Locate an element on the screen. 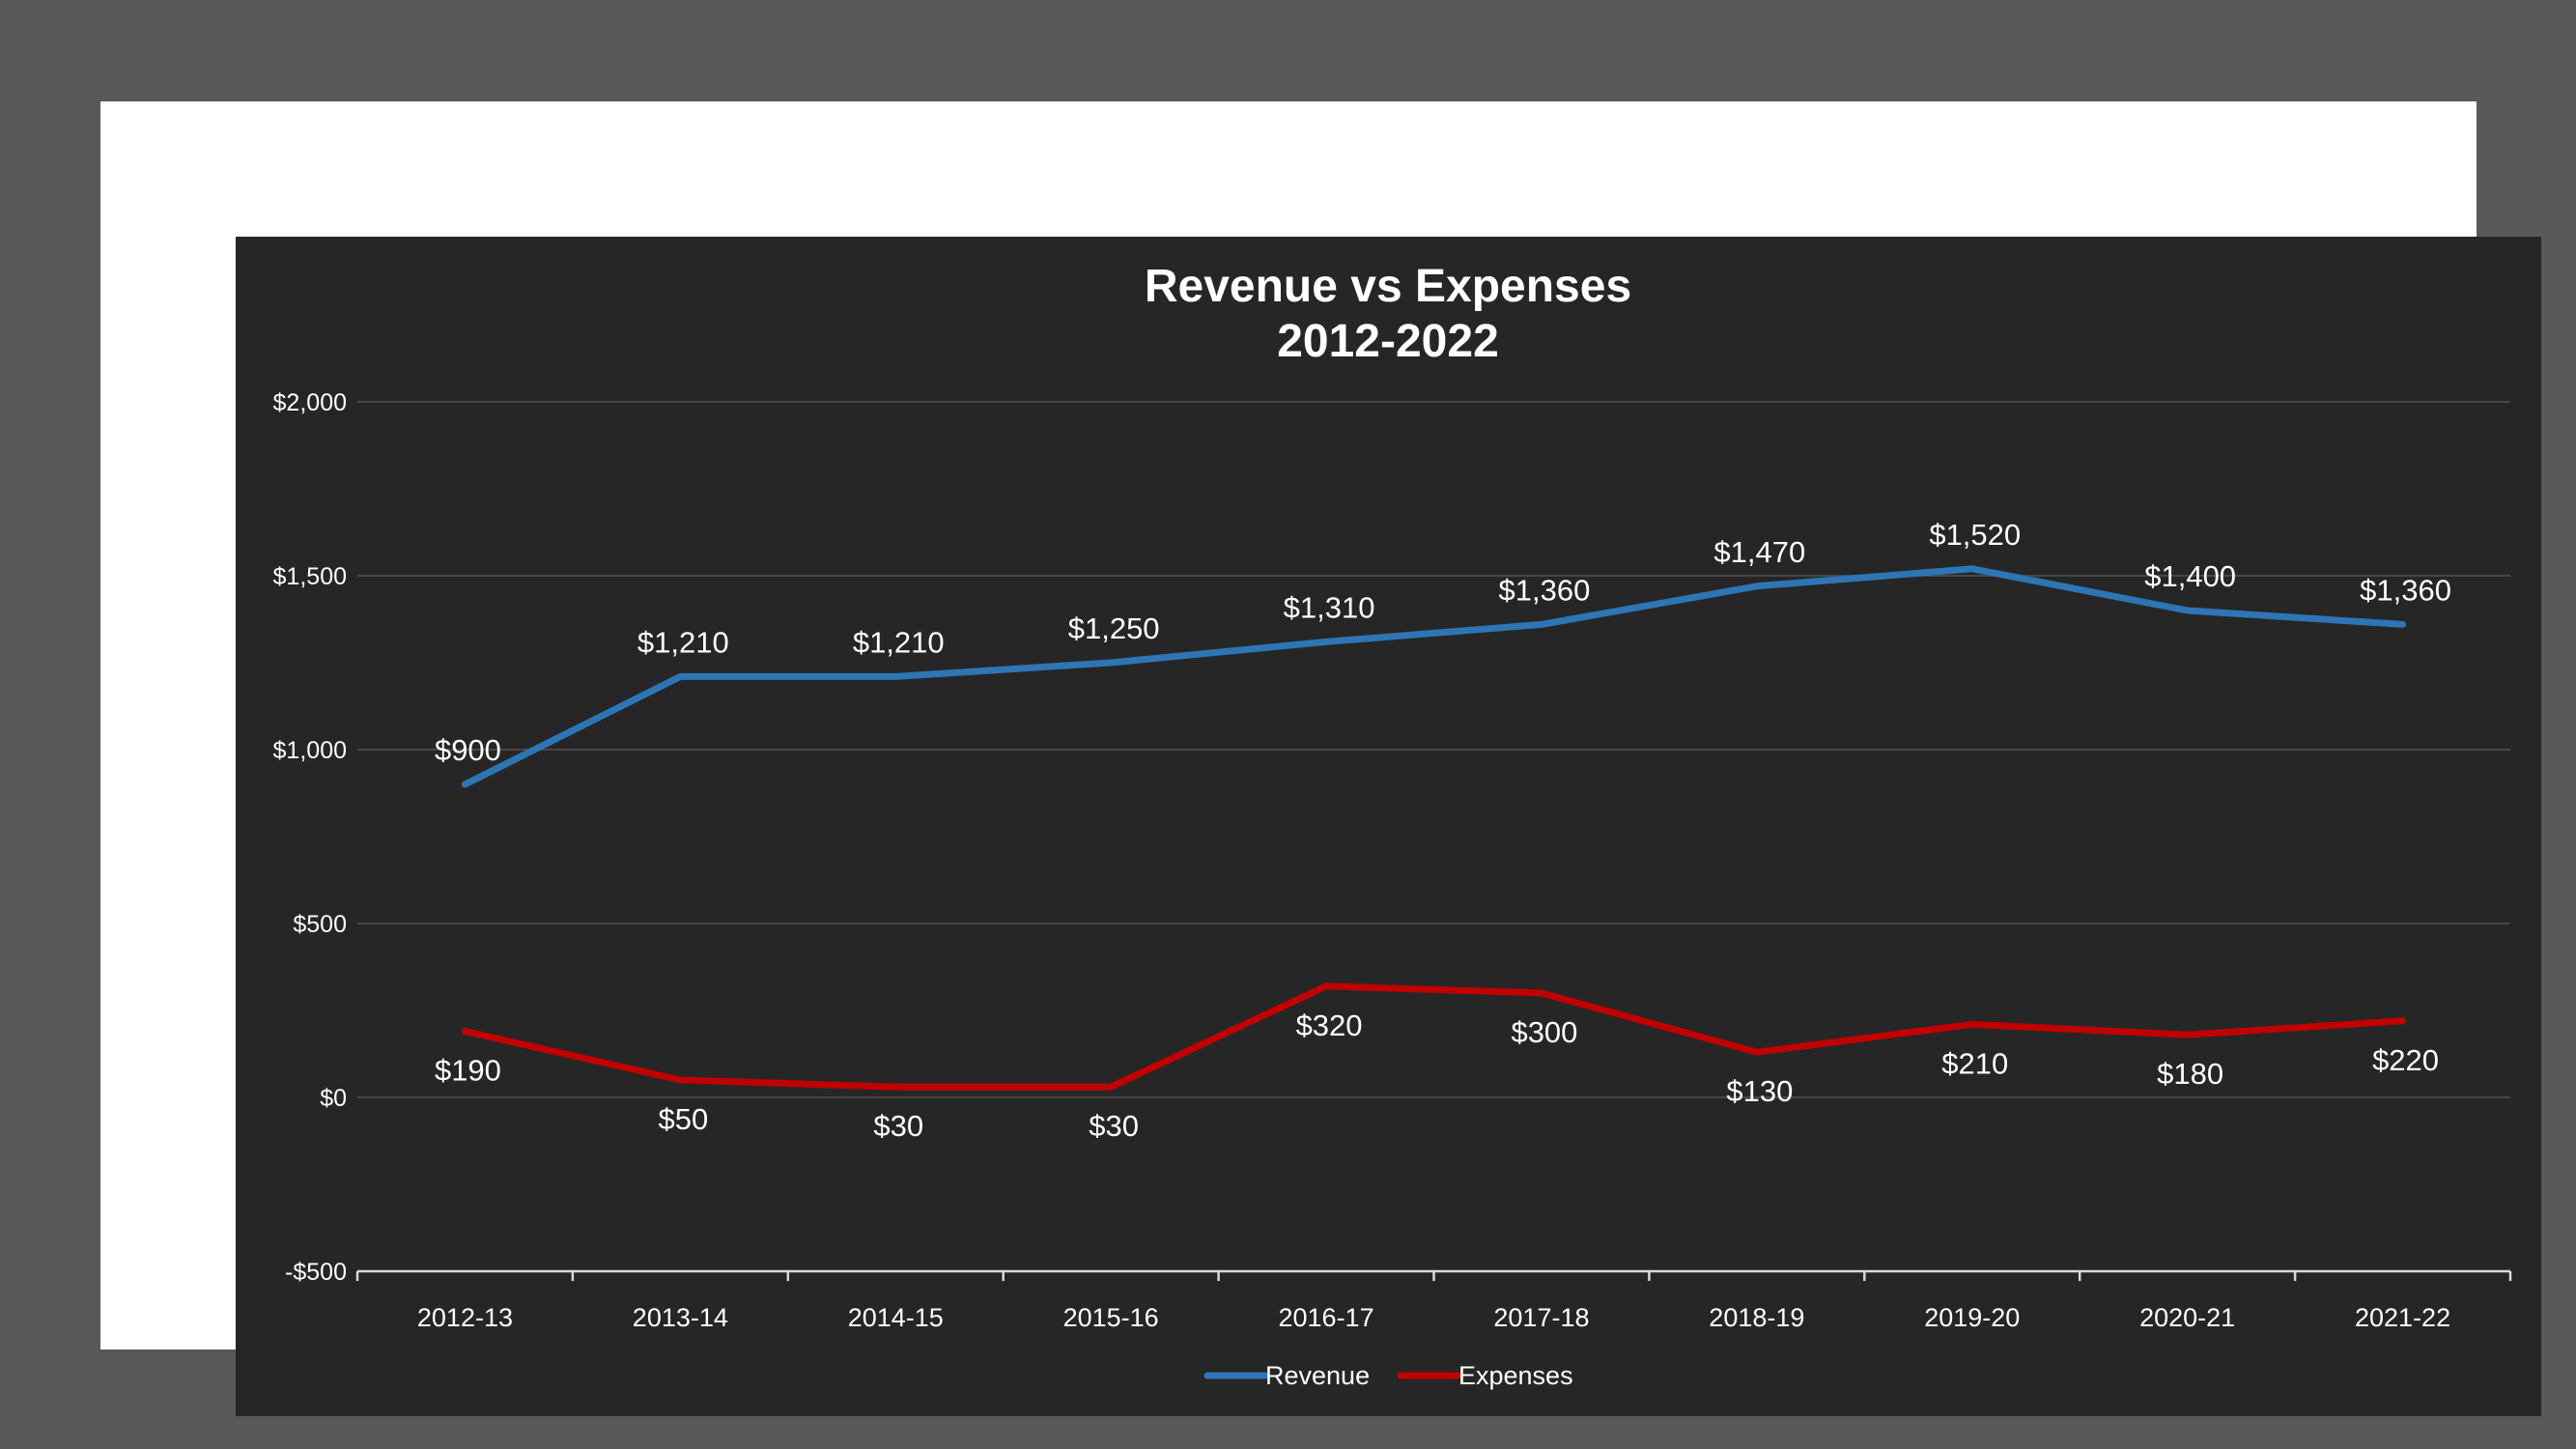  y-tick-label: -$500 is located at coordinates (316, 1272).